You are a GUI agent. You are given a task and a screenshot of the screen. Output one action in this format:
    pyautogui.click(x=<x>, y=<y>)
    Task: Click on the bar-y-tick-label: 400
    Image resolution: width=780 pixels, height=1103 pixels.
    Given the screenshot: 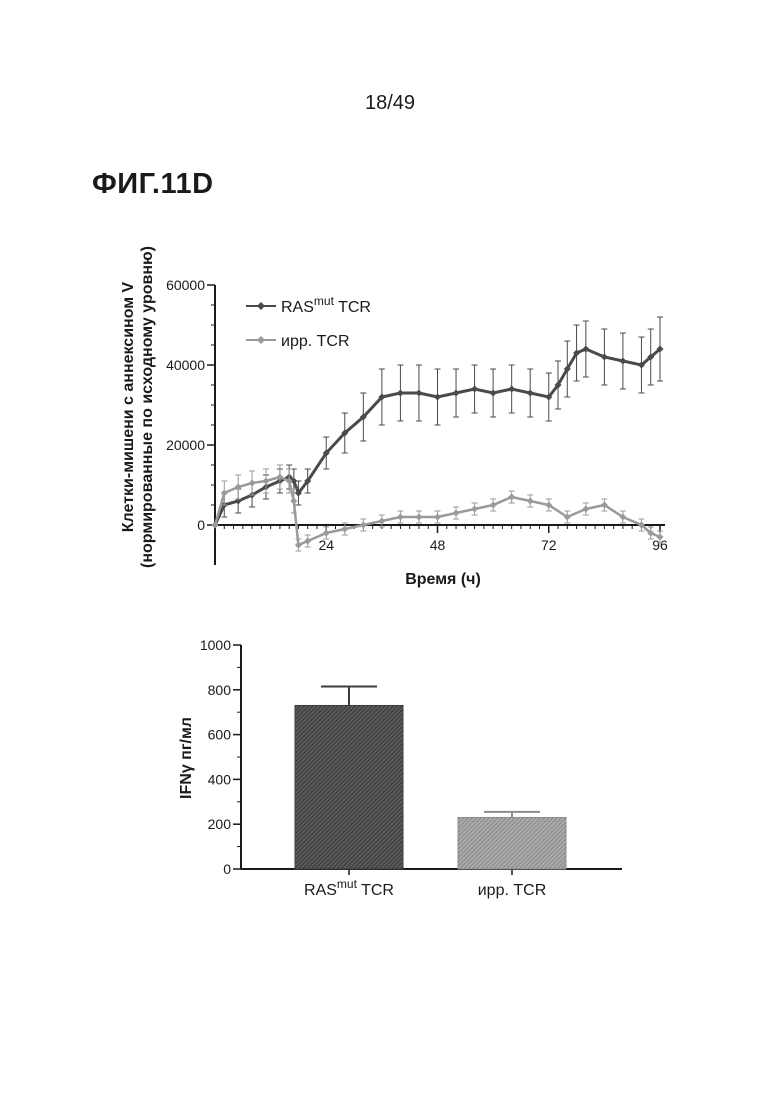 What is the action you would take?
    pyautogui.click(x=220, y=779)
    